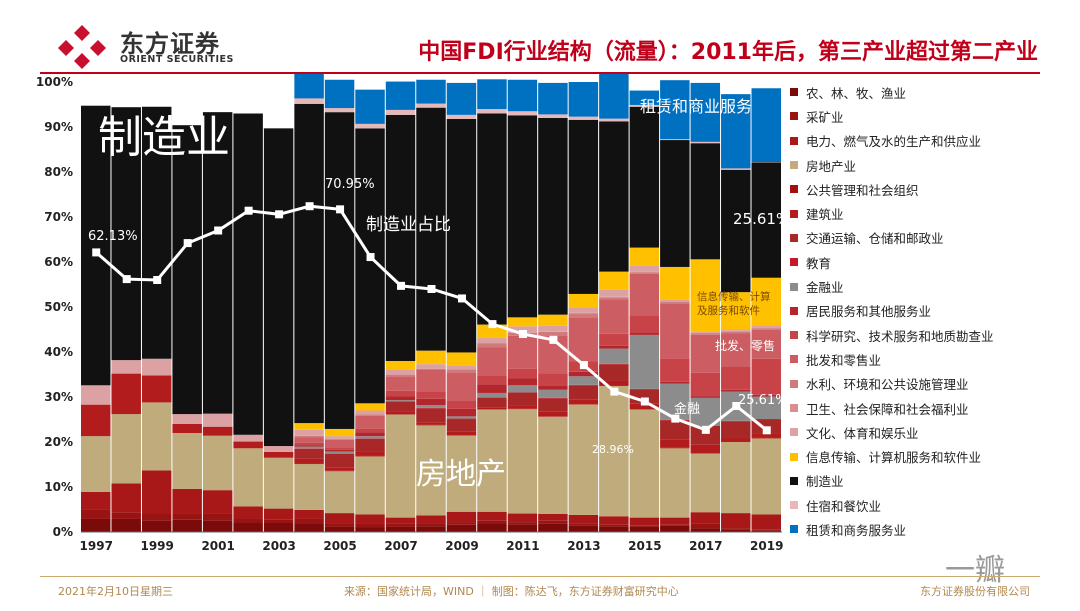  What do you see at coordinates (856, 530) in the screenshot?
I see `legend-label: 租赁和商务服务业` at bounding box center [856, 530].